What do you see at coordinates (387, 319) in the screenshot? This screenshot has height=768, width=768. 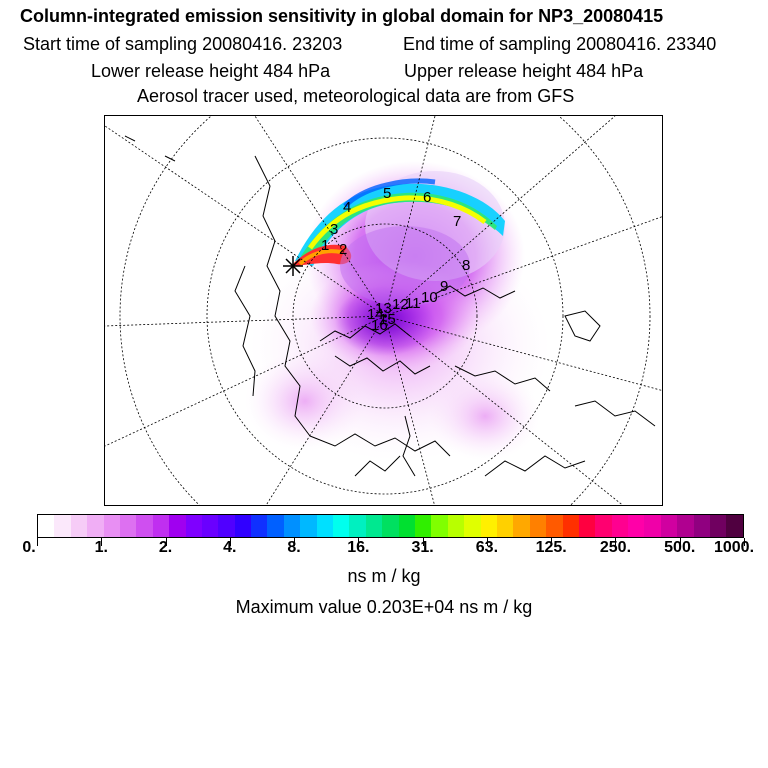 I see `track-label: 15` at bounding box center [387, 319].